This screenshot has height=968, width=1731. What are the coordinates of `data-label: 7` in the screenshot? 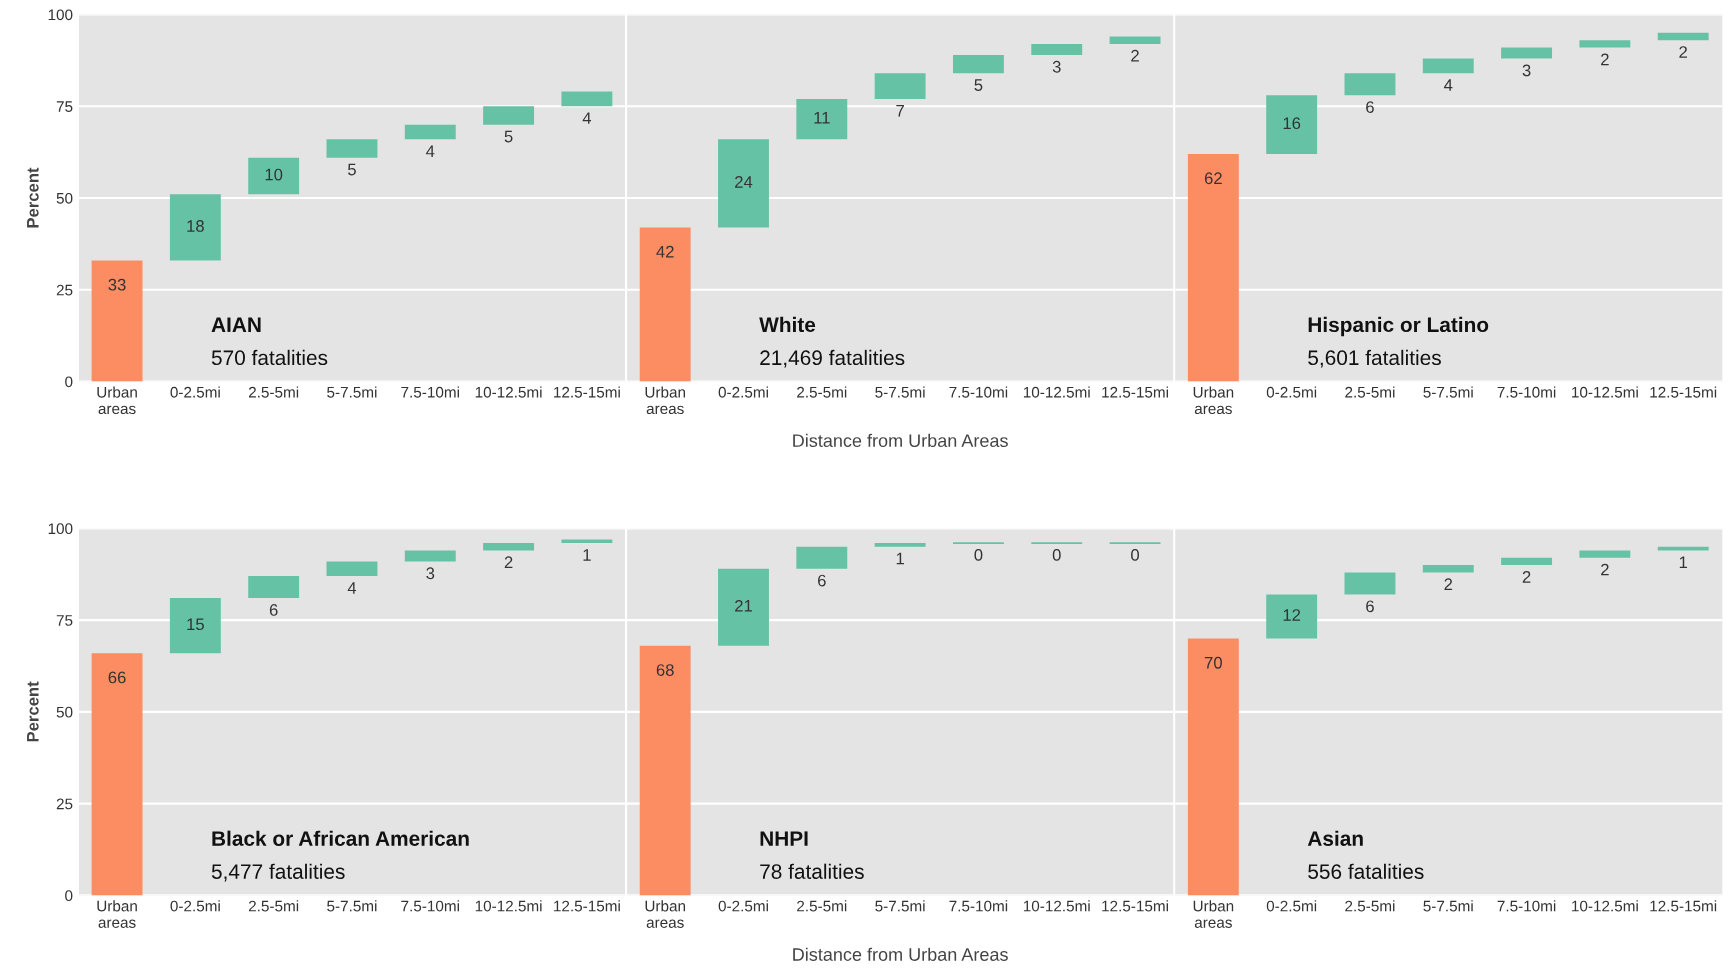 It's located at (900, 111).